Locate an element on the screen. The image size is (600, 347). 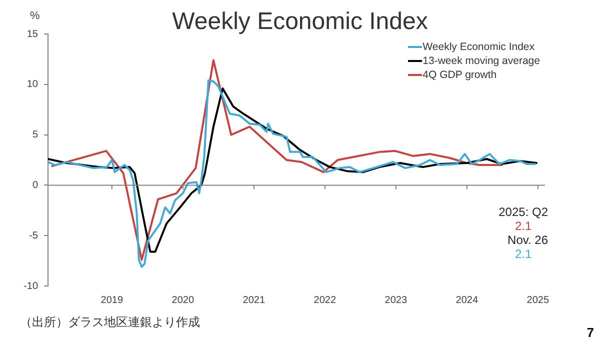
y-axis-title: % is located at coordinates (35, 16).